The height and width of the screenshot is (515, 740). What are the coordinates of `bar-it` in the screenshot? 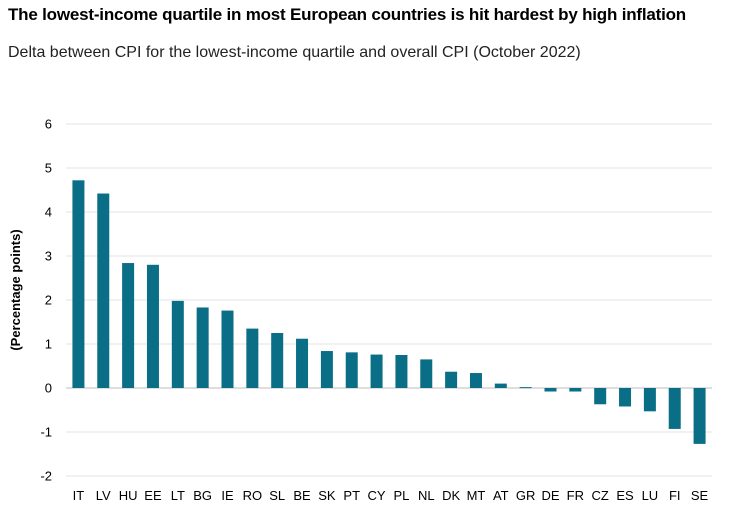 It's located at (78, 284).